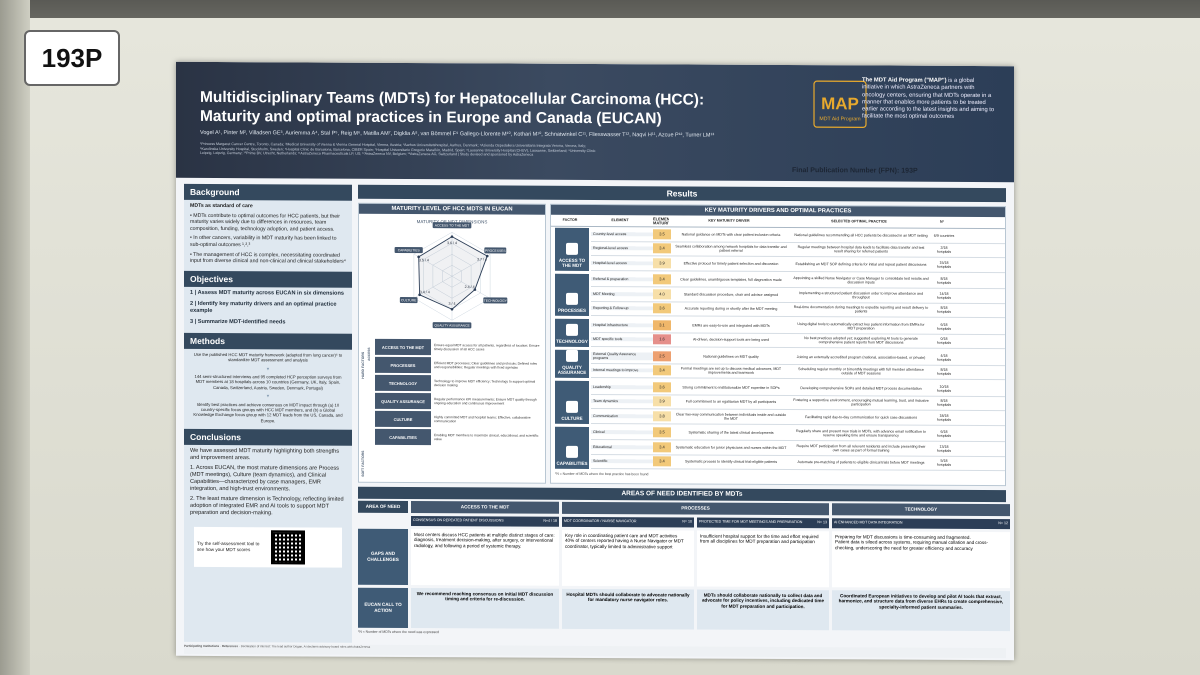  Describe the element at coordinates (839, 119) in the screenshot. I see `map-logo-sub: MDT Aid Program` at that location.